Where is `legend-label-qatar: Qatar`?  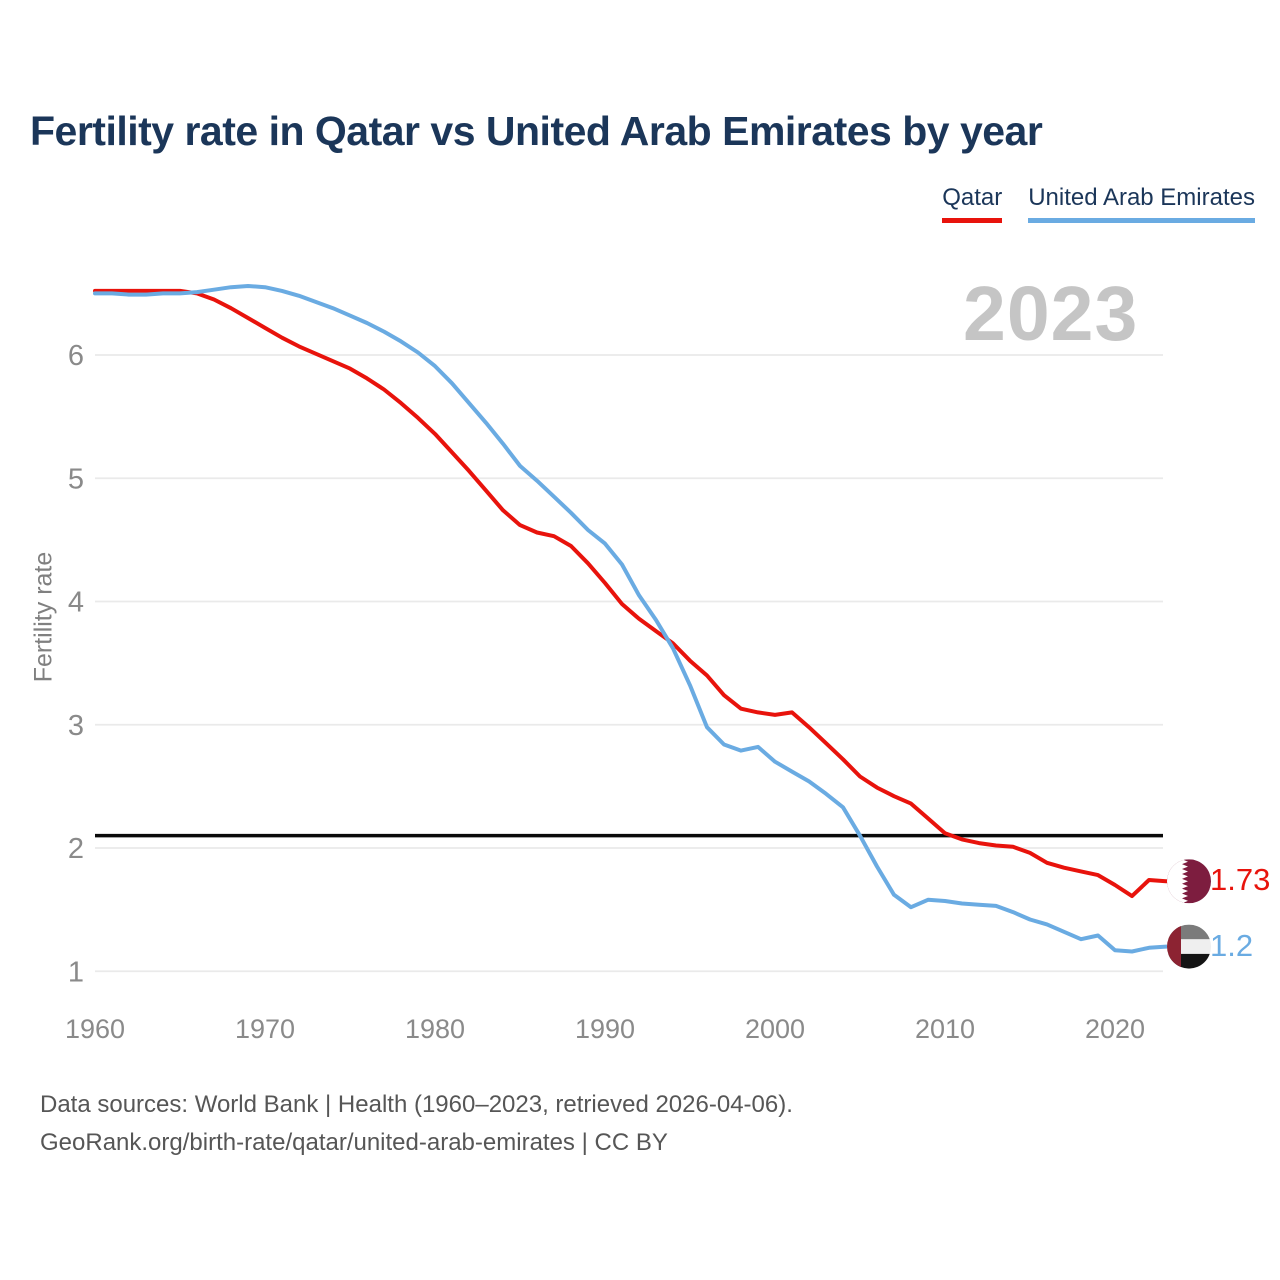
legend-label-qatar: Qatar is located at coordinates (972, 197).